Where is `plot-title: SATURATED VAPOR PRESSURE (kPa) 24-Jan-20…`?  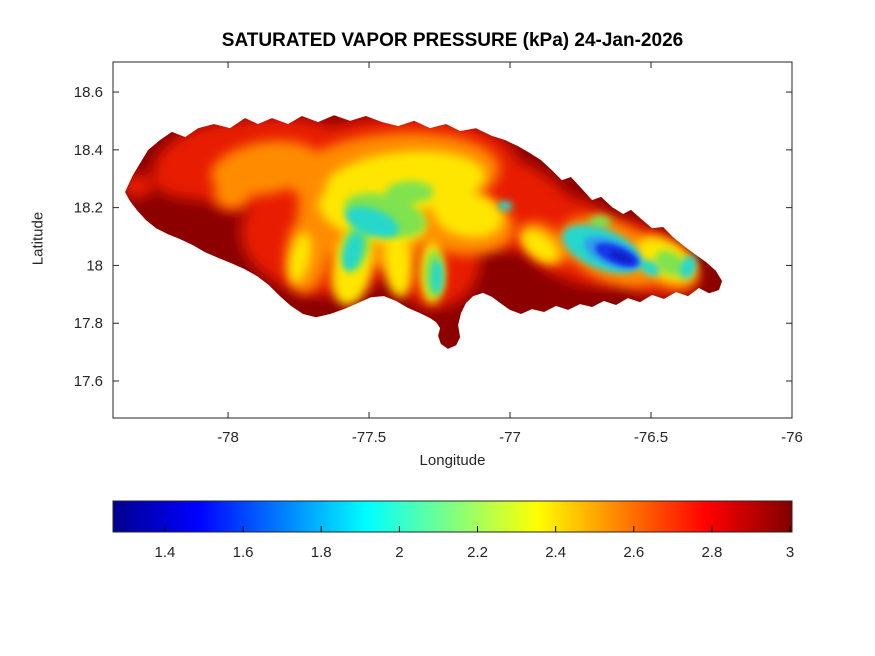 plot-title: SATURATED VAPOR PRESSURE (kPa) 24-Jan-20… is located at coordinates (452, 40).